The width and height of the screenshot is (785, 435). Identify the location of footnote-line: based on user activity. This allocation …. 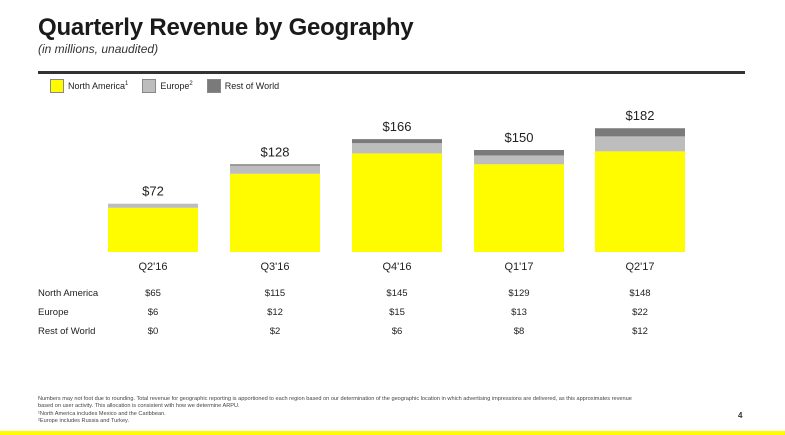
(139, 406).